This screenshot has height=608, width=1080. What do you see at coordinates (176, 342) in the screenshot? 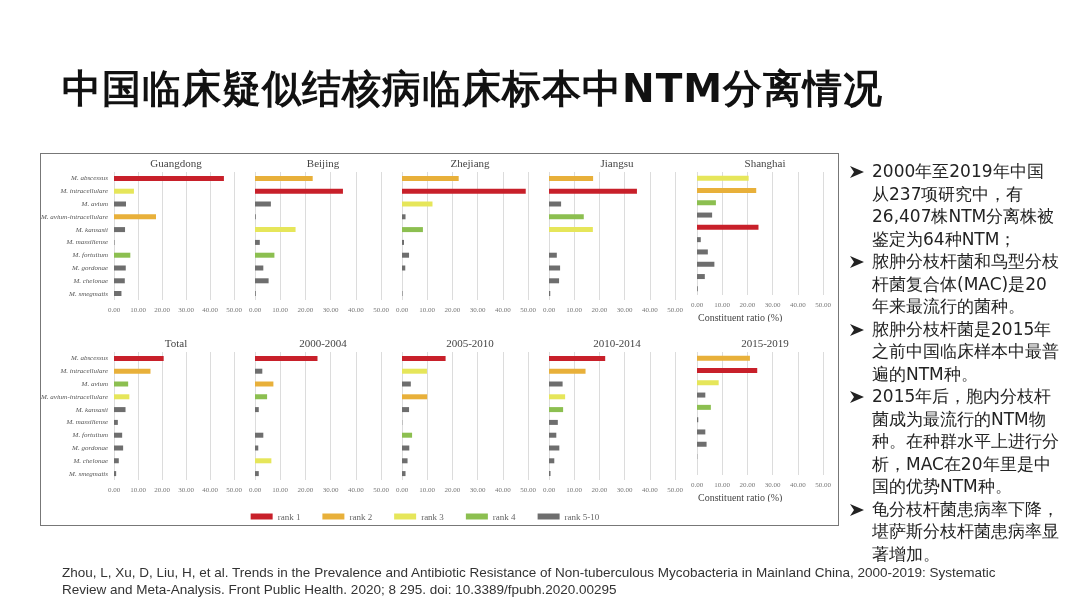
I see `chart-title: Total` at bounding box center [176, 342].